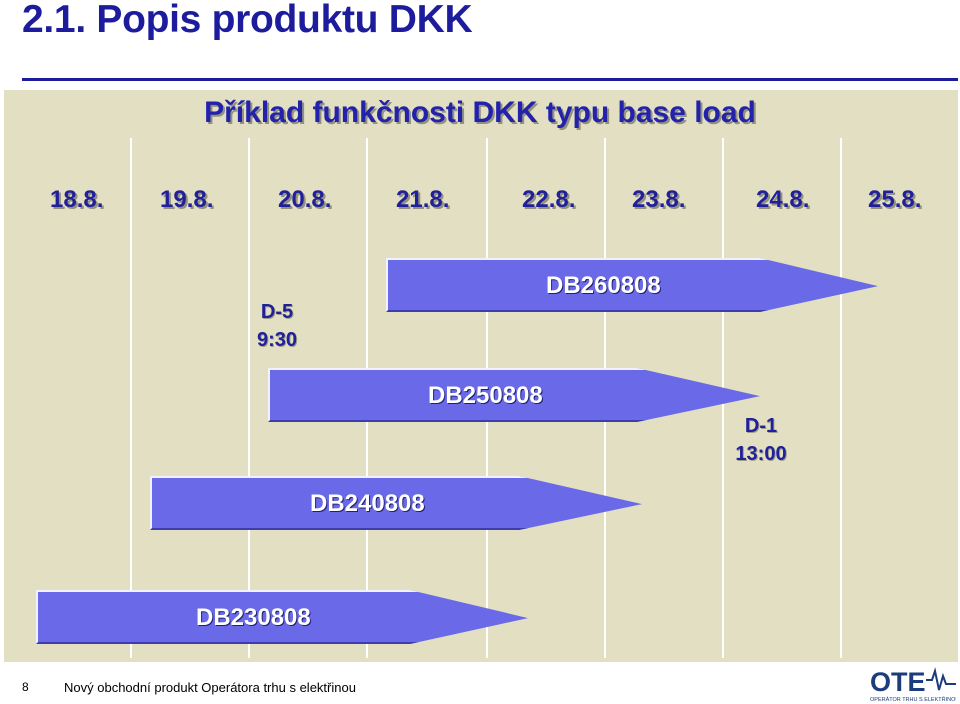 The width and height of the screenshot is (960, 704). Describe the element at coordinates (761, 426) in the screenshot. I see `note-line: D-1` at that location.